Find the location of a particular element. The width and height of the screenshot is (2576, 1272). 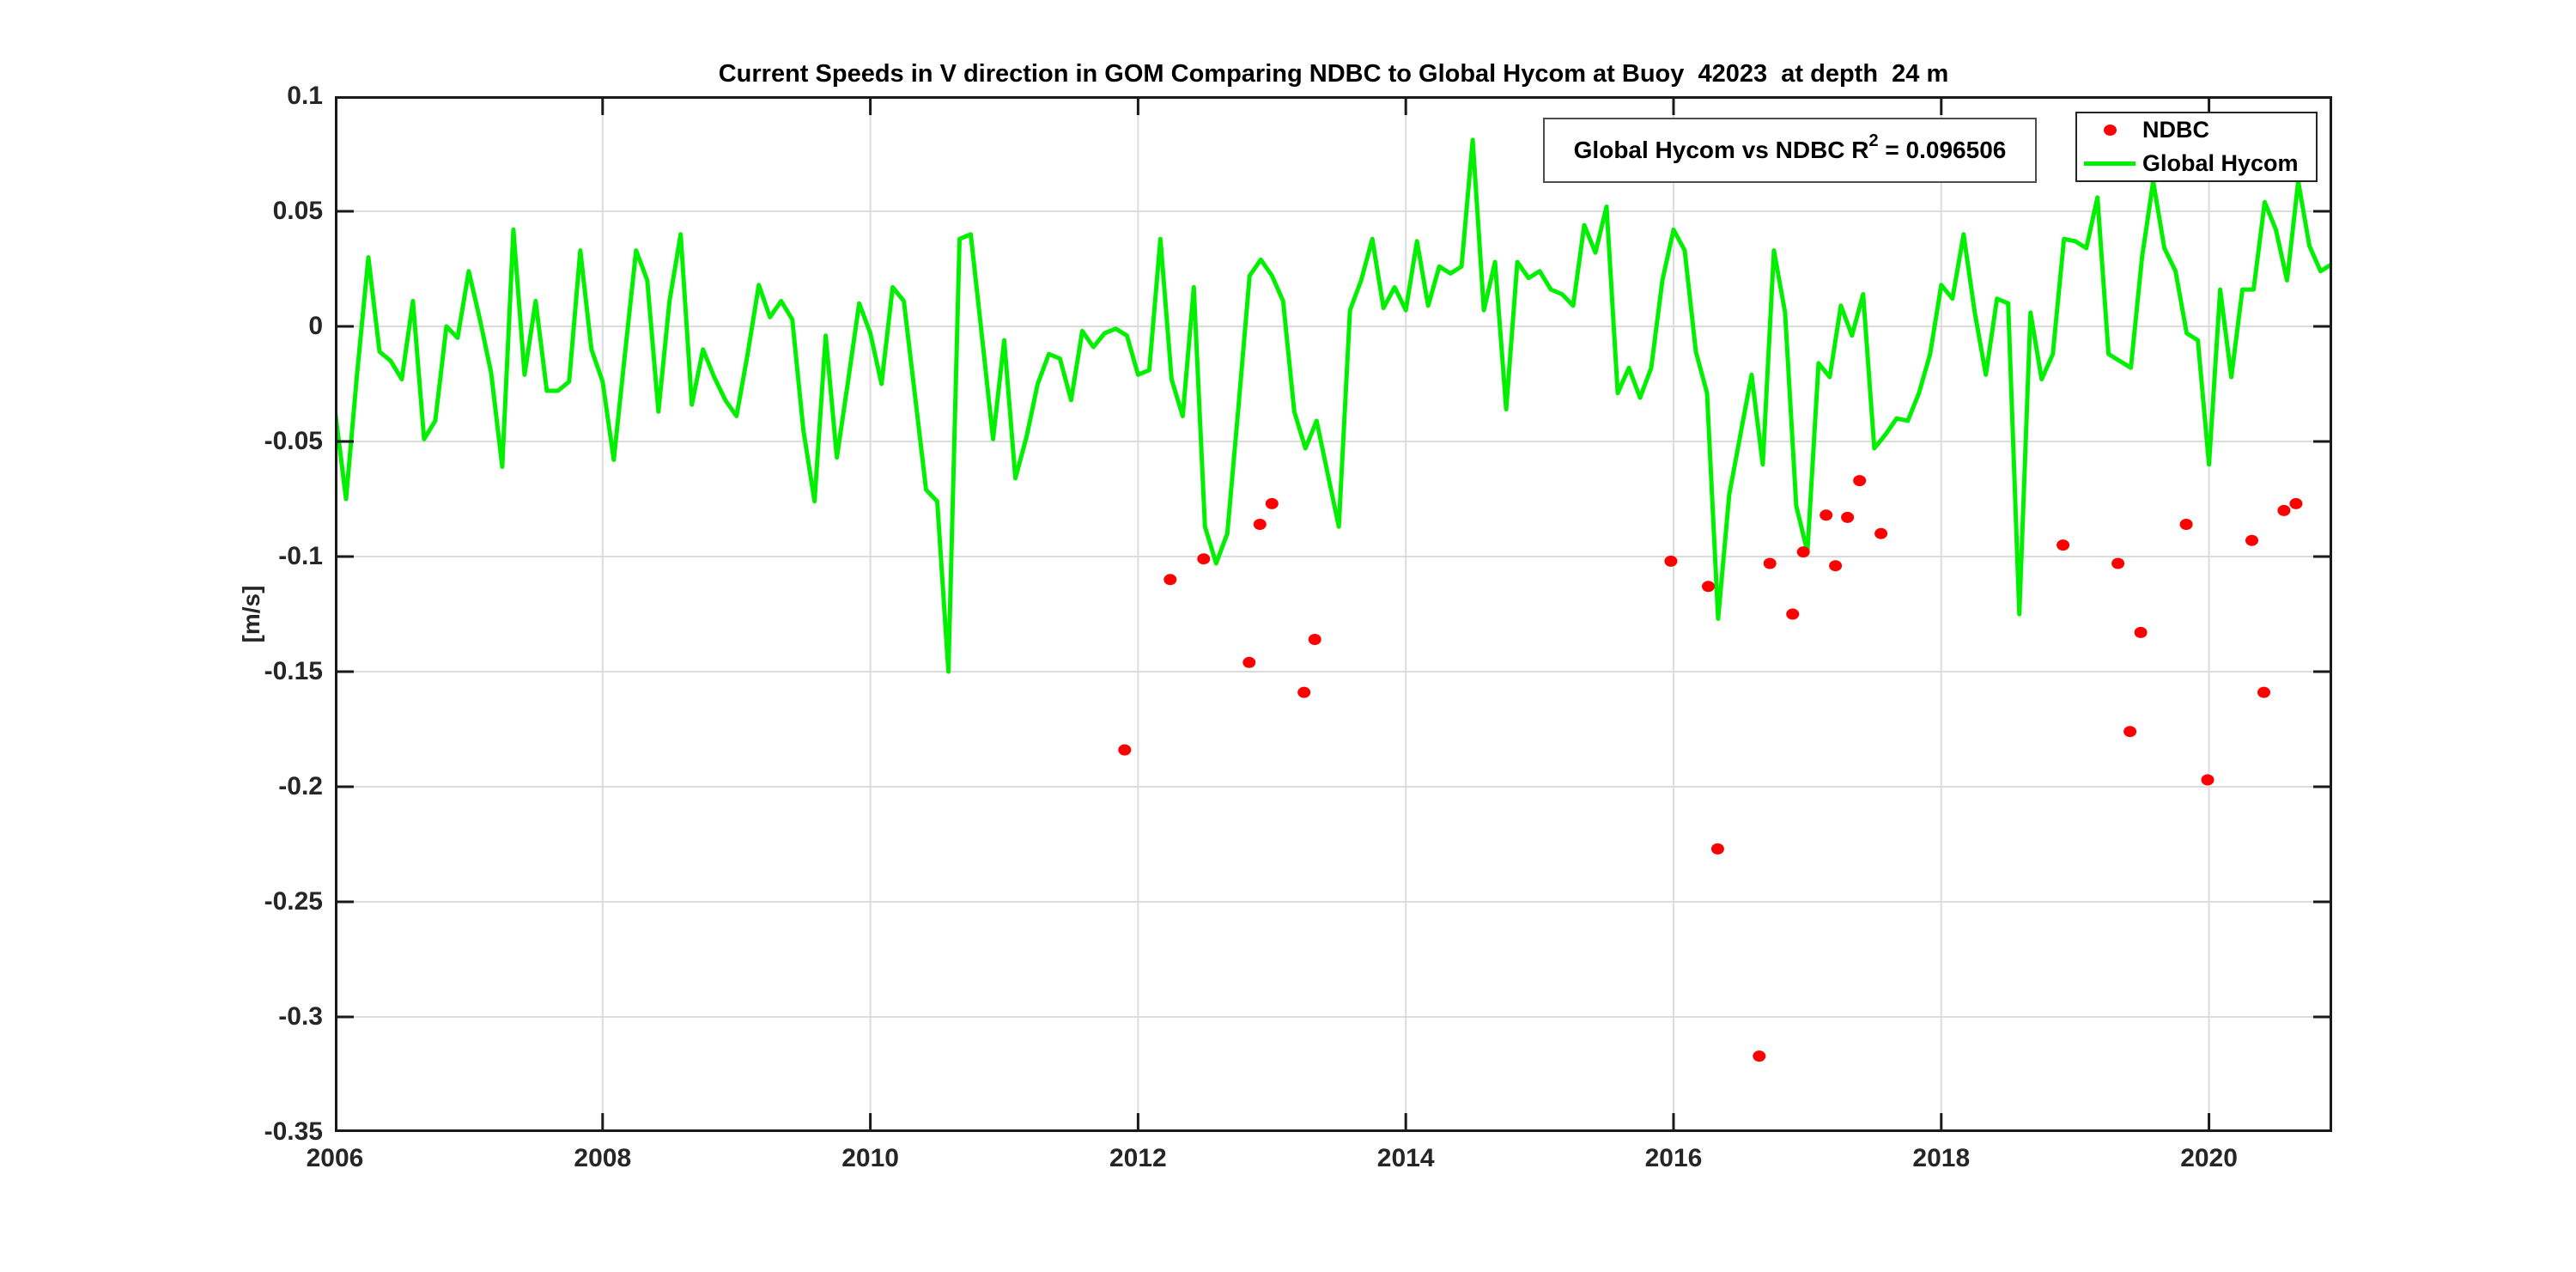

global-hycom-line-marker-icon is located at coordinates (2110, 163).